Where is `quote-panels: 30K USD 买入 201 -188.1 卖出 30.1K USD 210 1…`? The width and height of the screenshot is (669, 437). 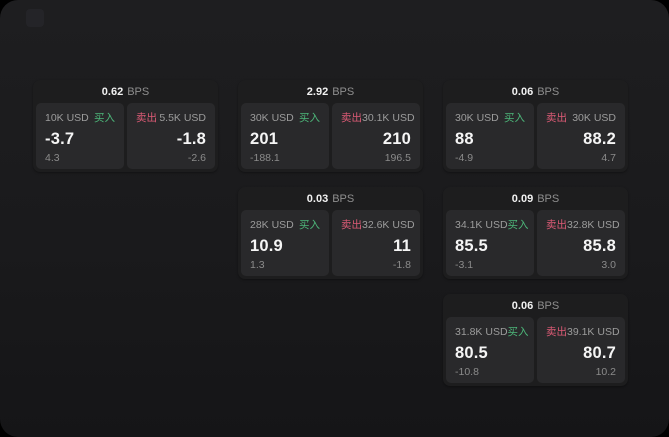
quote-panels: 30K USD 买入 201 -188.1 卖出 30.1K USD 210 1… is located at coordinates (330, 136).